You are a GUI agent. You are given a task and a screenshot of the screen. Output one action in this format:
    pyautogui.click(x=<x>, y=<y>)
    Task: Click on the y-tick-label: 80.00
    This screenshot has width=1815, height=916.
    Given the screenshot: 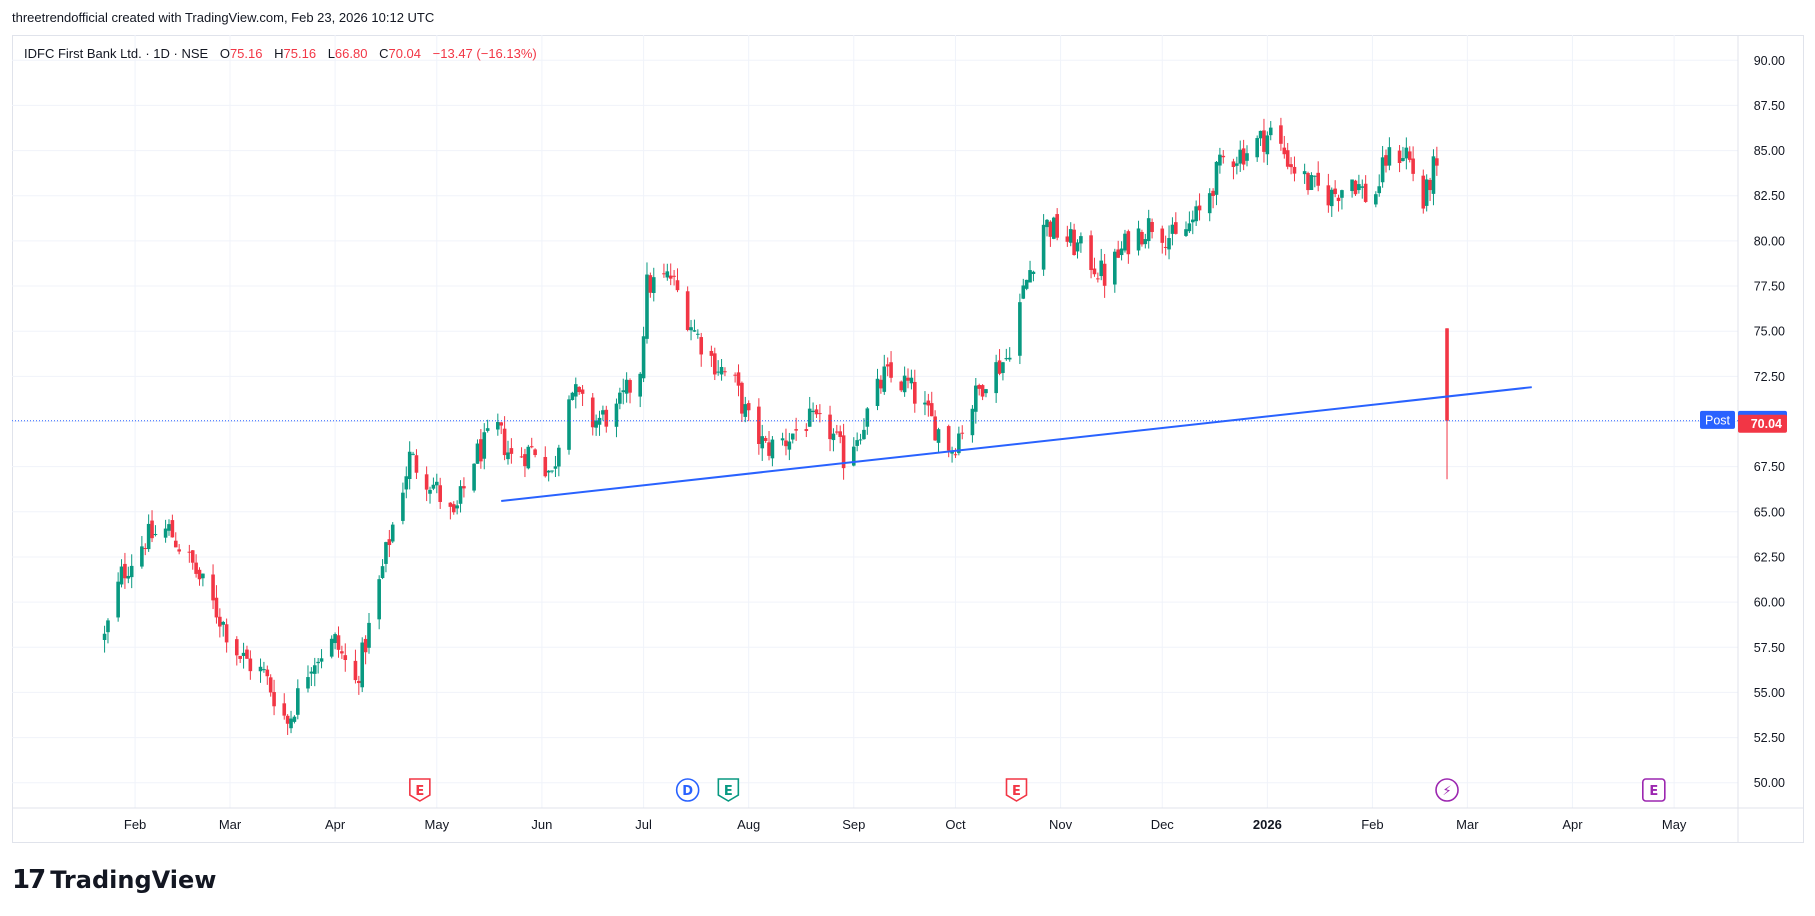 What is the action you would take?
    pyautogui.click(x=1769, y=241)
    